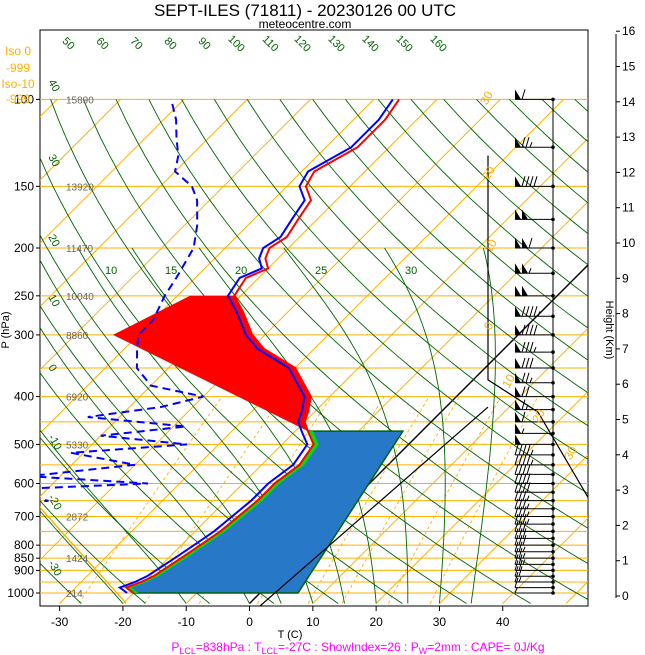 The height and width of the screenshot is (655, 645). What do you see at coordinates (629, 67) in the screenshot?
I see `height-tick-label: 15` at bounding box center [629, 67].